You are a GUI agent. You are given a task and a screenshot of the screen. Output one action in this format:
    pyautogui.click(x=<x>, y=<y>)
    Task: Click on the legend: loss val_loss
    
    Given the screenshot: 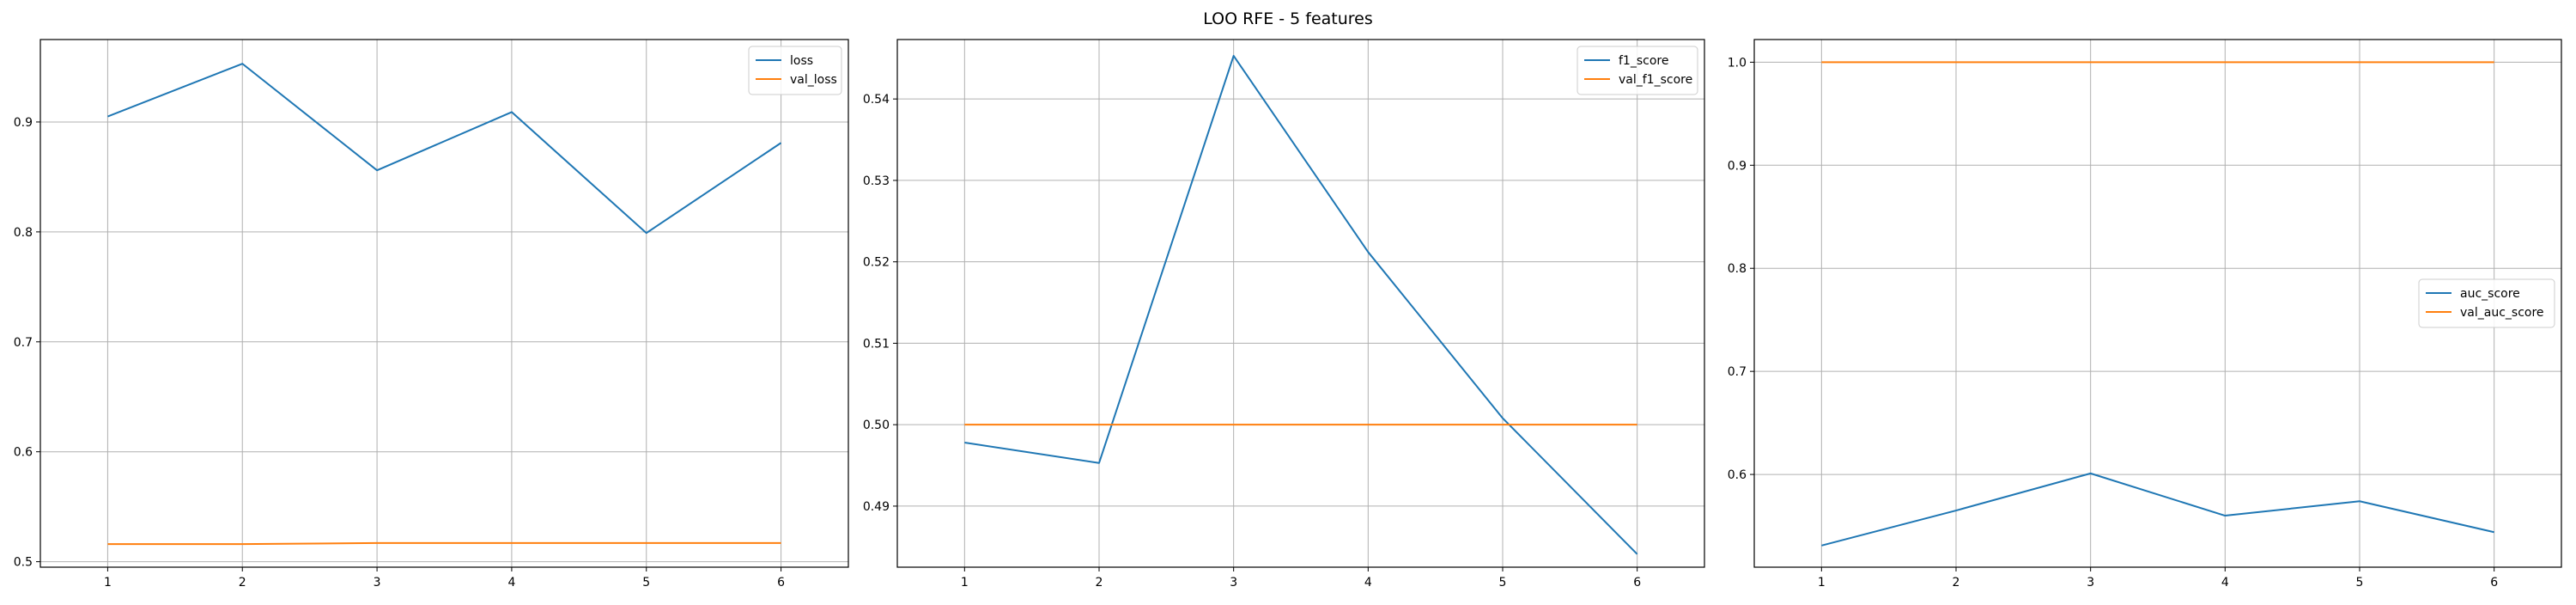 What is the action you would take?
    pyautogui.click(x=795, y=70)
    